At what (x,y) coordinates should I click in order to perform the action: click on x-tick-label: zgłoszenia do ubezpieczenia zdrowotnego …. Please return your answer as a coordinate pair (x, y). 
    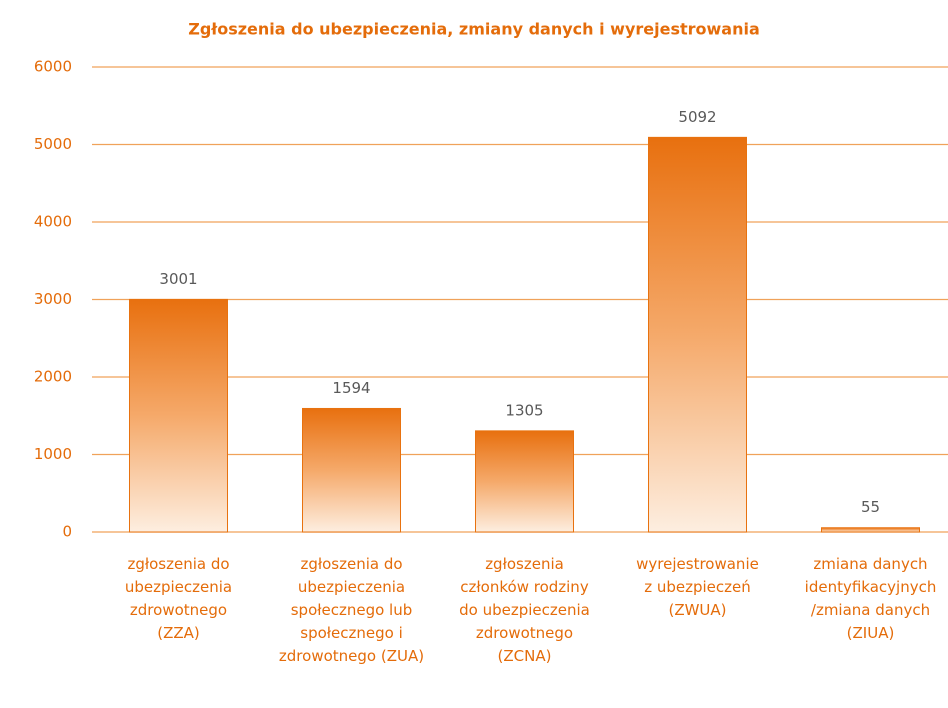
    Looking at the image, I should click on (178, 598).